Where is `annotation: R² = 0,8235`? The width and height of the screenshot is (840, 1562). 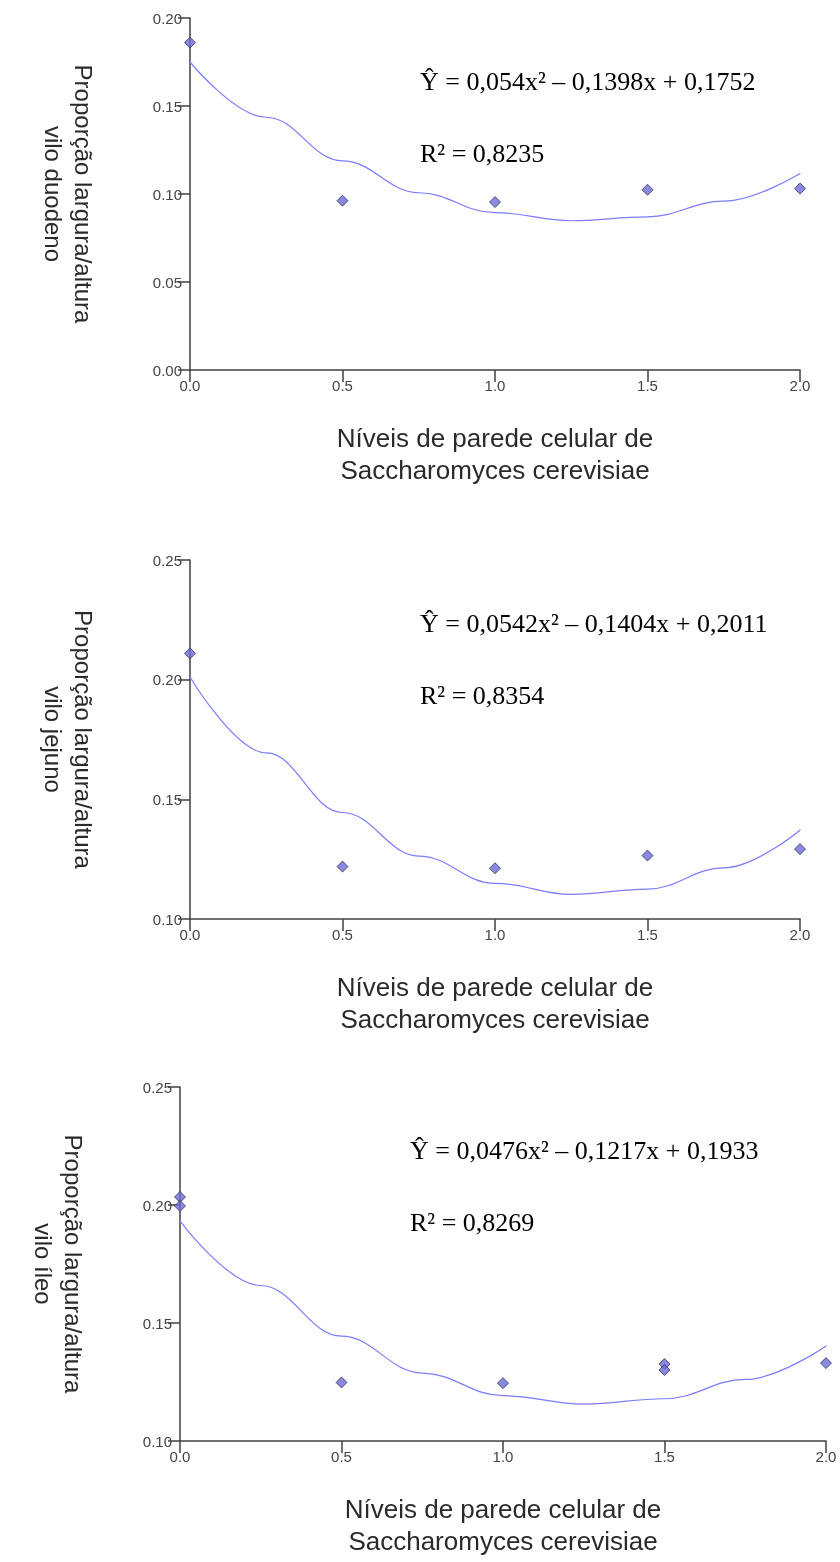
annotation: R² = 0,8235 is located at coordinates (482, 153).